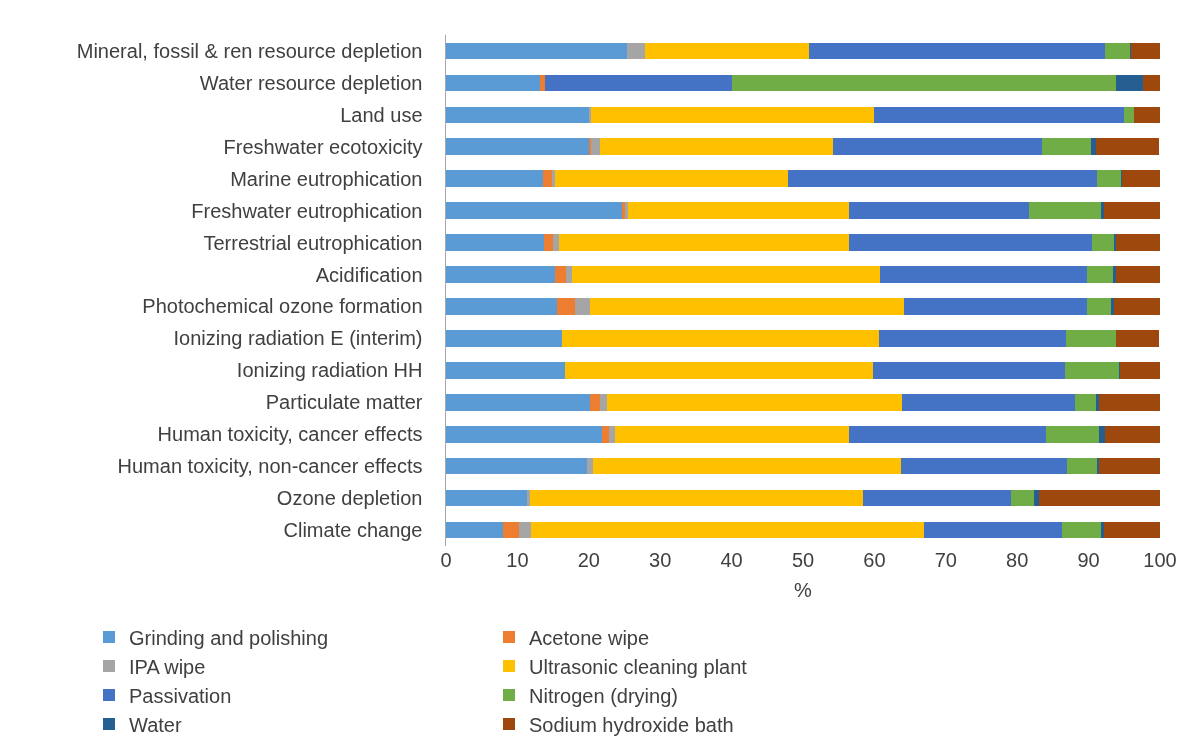  I want to click on legend-label: Sodium hydroxide bath, so click(631, 724).